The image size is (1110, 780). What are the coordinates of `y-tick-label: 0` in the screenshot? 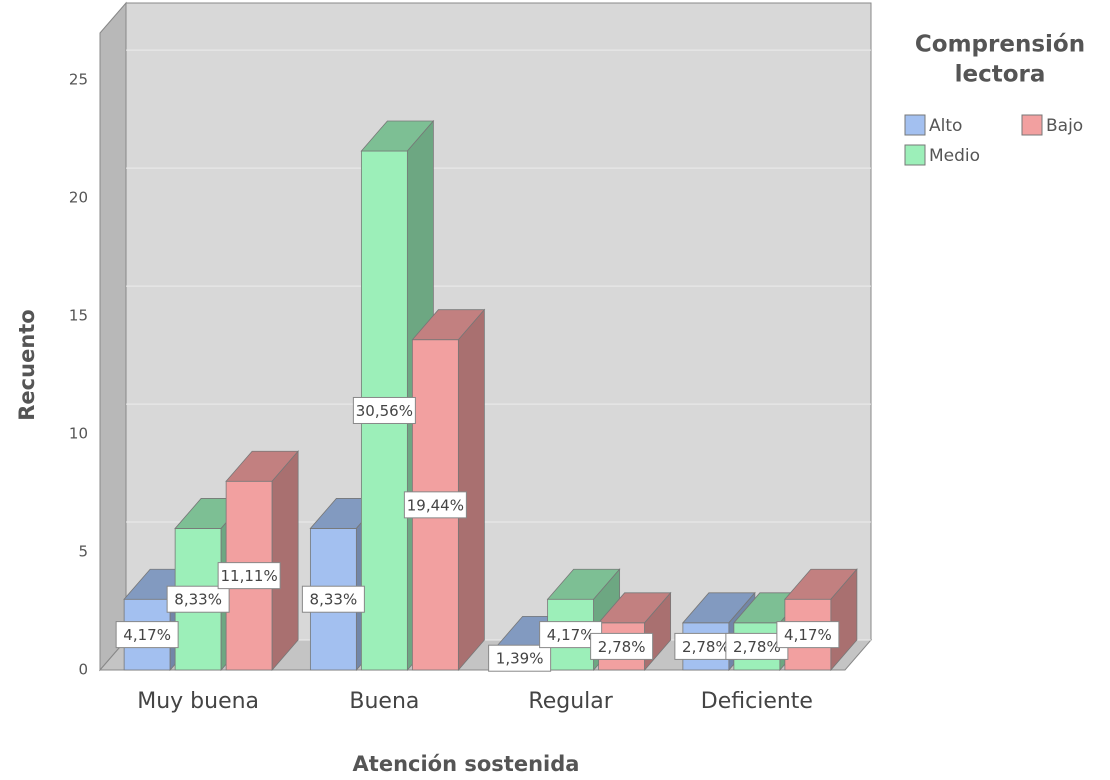 It's located at (83, 670).